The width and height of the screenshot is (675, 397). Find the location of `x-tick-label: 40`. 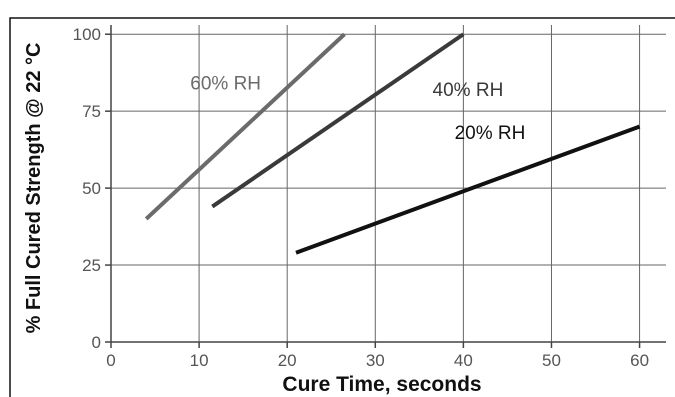

x-tick-label: 40 is located at coordinates (463, 360).